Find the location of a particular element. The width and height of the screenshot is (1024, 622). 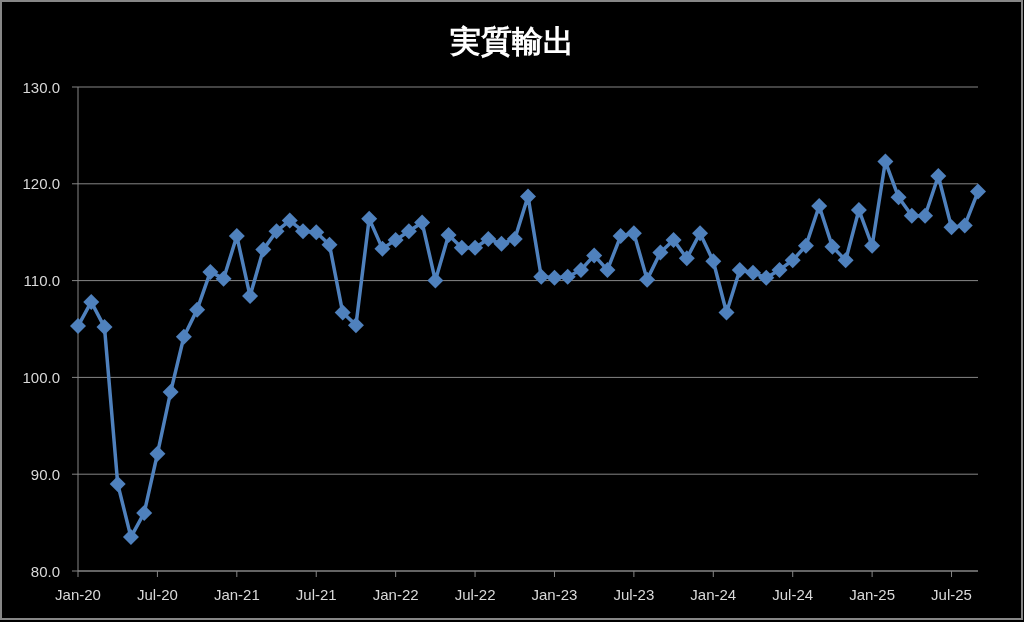

x-tick-label: Jan-23 is located at coordinates (554, 594).